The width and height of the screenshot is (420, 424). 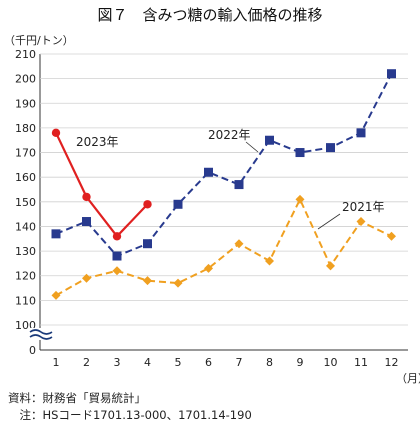 I want to click on x-tick-label: 7, so click(x=239, y=362).